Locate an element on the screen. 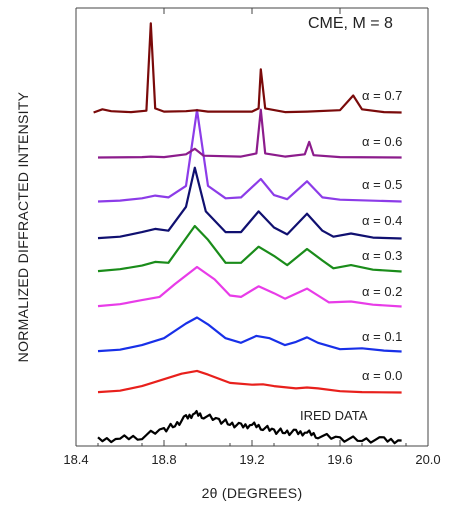 This screenshot has width=454, height=513. series-label: α = 0.1 is located at coordinates (382, 336).